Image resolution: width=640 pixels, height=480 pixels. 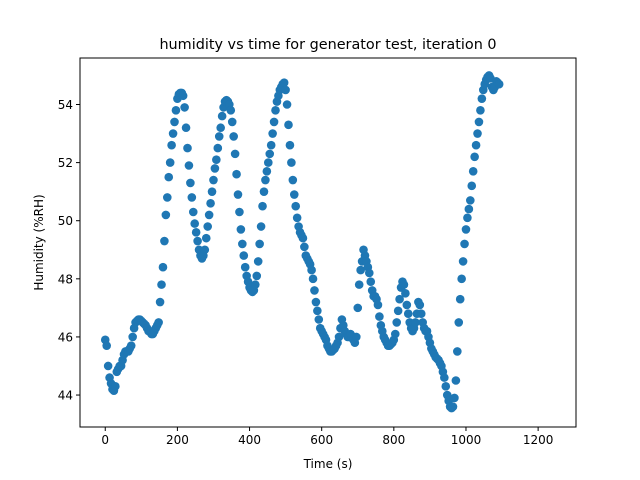 What do you see at coordinates (538, 440) in the screenshot?
I see `x-tick-label: 1200` at bounding box center [538, 440].